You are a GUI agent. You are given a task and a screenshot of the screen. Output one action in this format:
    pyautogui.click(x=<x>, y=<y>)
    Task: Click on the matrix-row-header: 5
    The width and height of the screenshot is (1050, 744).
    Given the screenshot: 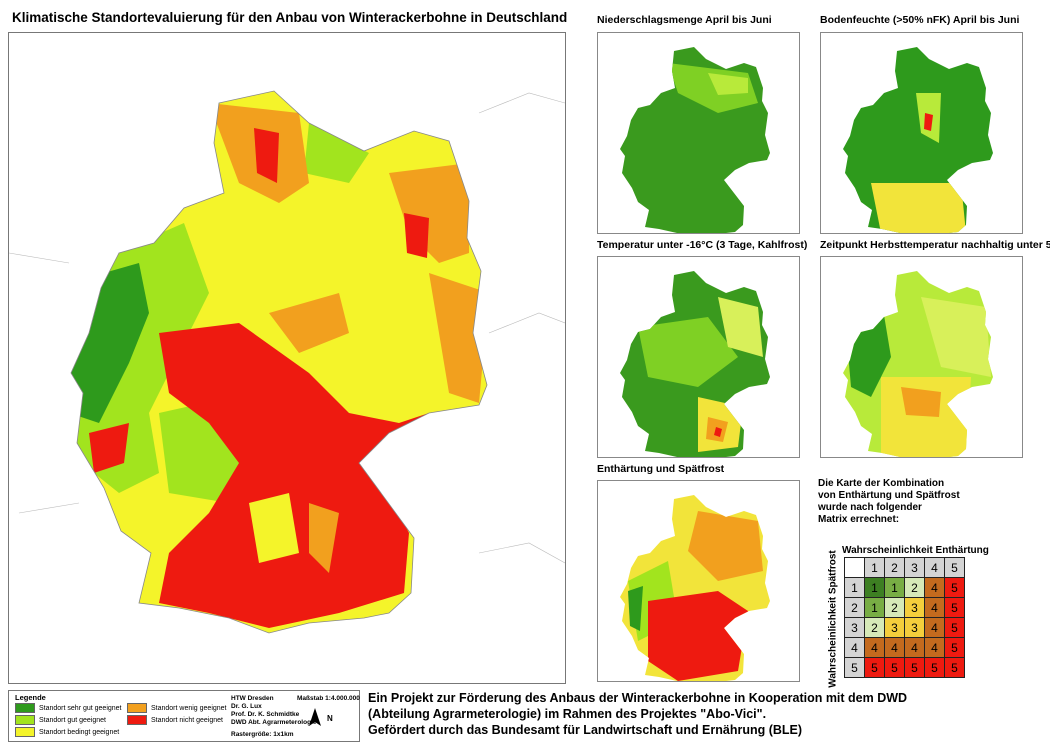 What is the action you would take?
    pyautogui.click(x=854, y=667)
    